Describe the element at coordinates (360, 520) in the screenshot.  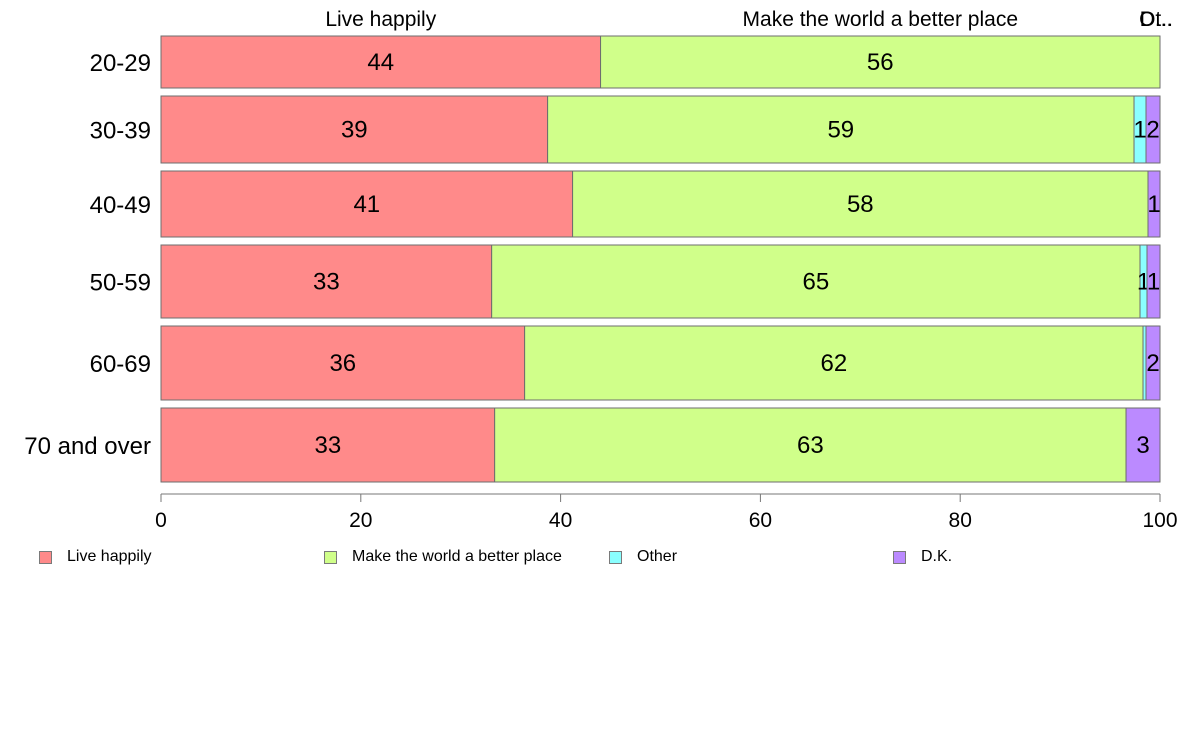
I see `x-tick-label-20: 20` at that location.